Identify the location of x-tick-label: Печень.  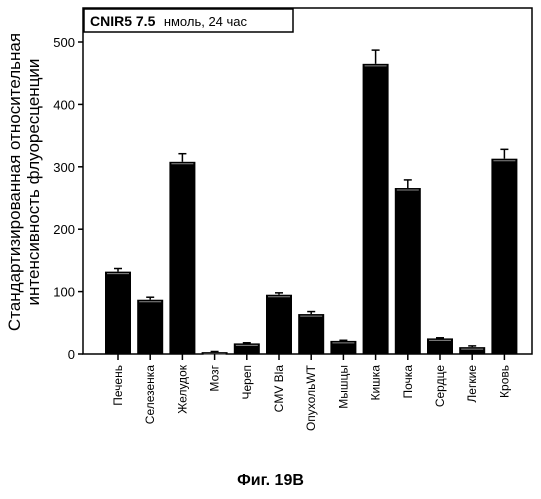
(118, 385).